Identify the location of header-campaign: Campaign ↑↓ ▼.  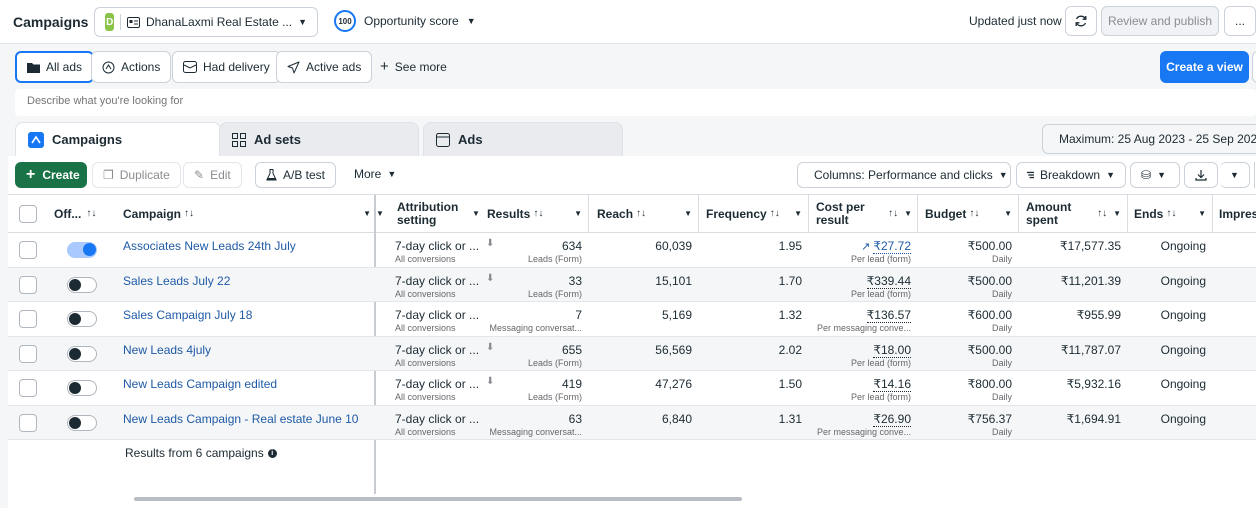
(247, 214).